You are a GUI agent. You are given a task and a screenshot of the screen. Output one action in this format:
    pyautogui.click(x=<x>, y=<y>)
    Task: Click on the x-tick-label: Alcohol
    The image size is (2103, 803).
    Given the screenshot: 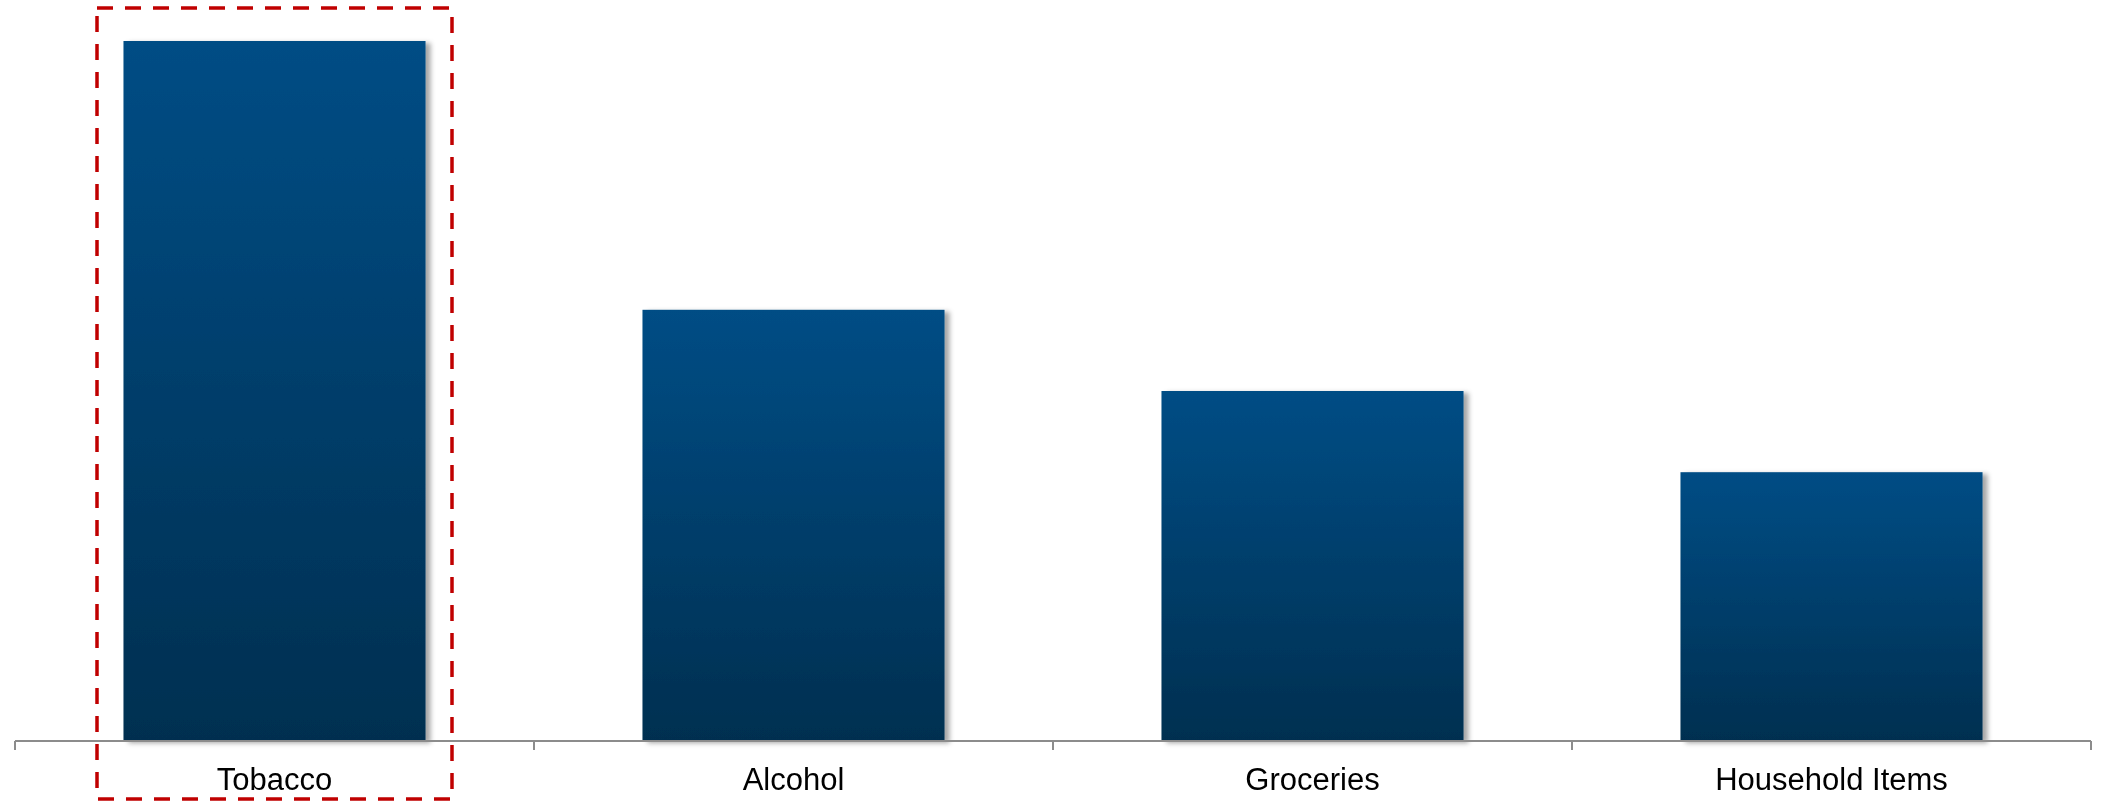 What is the action you would take?
    pyautogui.click(x=793, y=779)
    